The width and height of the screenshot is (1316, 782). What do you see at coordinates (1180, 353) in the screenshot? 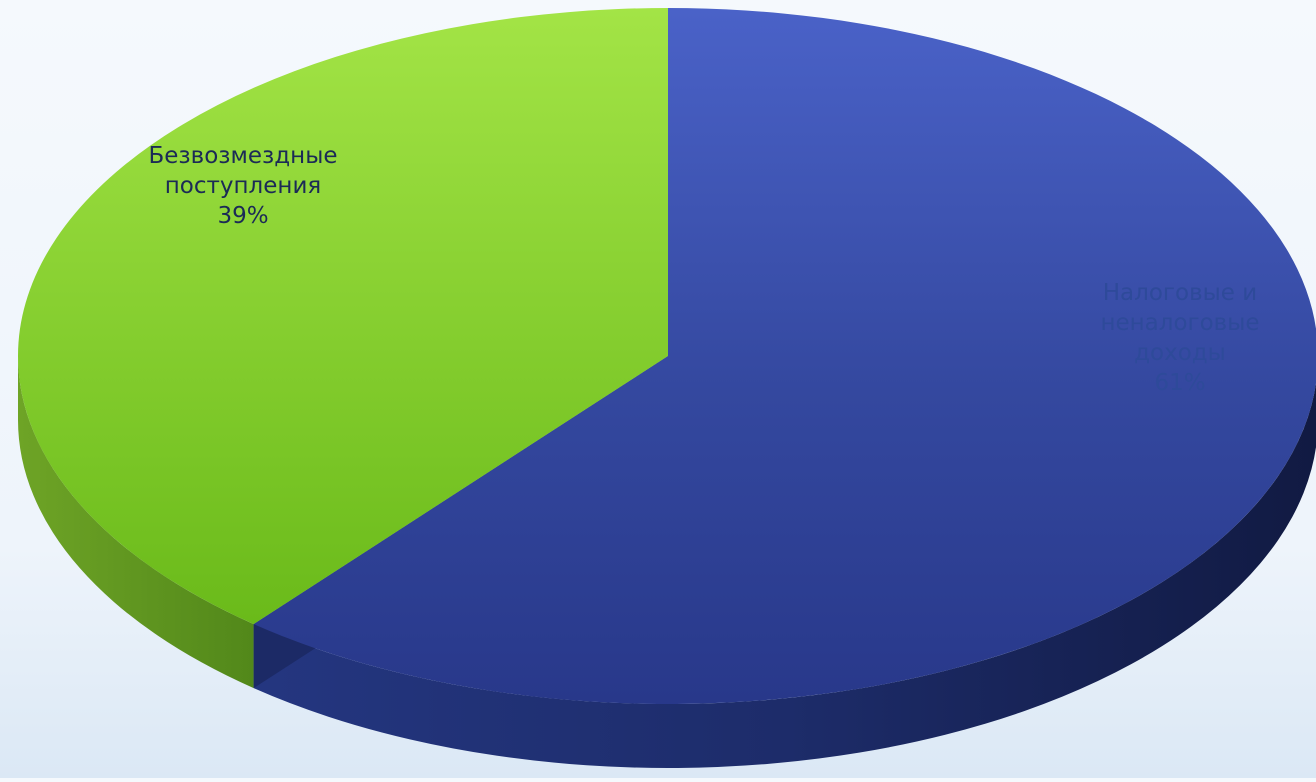
I see `data-label-0-line-2: доходы` at bounding box center [1180, 353].